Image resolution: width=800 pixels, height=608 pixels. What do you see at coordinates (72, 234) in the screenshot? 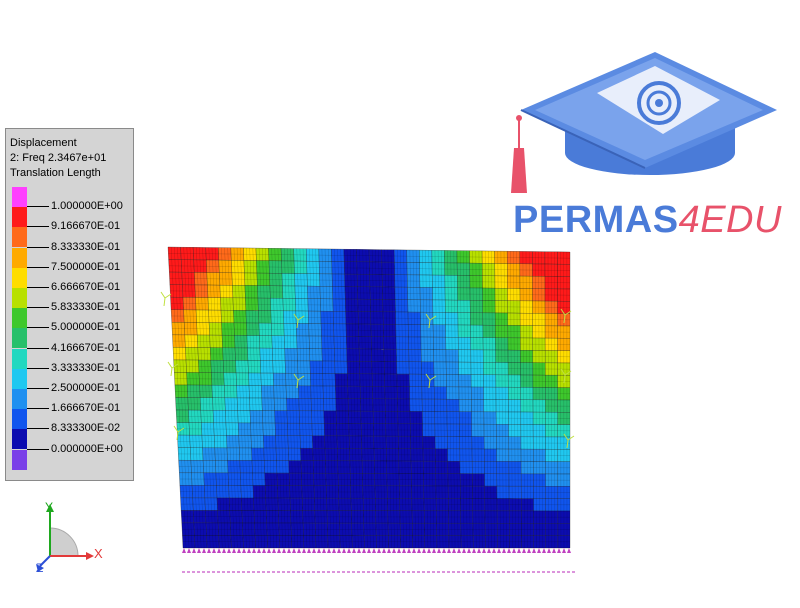
I see `legend-band: 9.166670E-01` at bounding box center [72, 234].